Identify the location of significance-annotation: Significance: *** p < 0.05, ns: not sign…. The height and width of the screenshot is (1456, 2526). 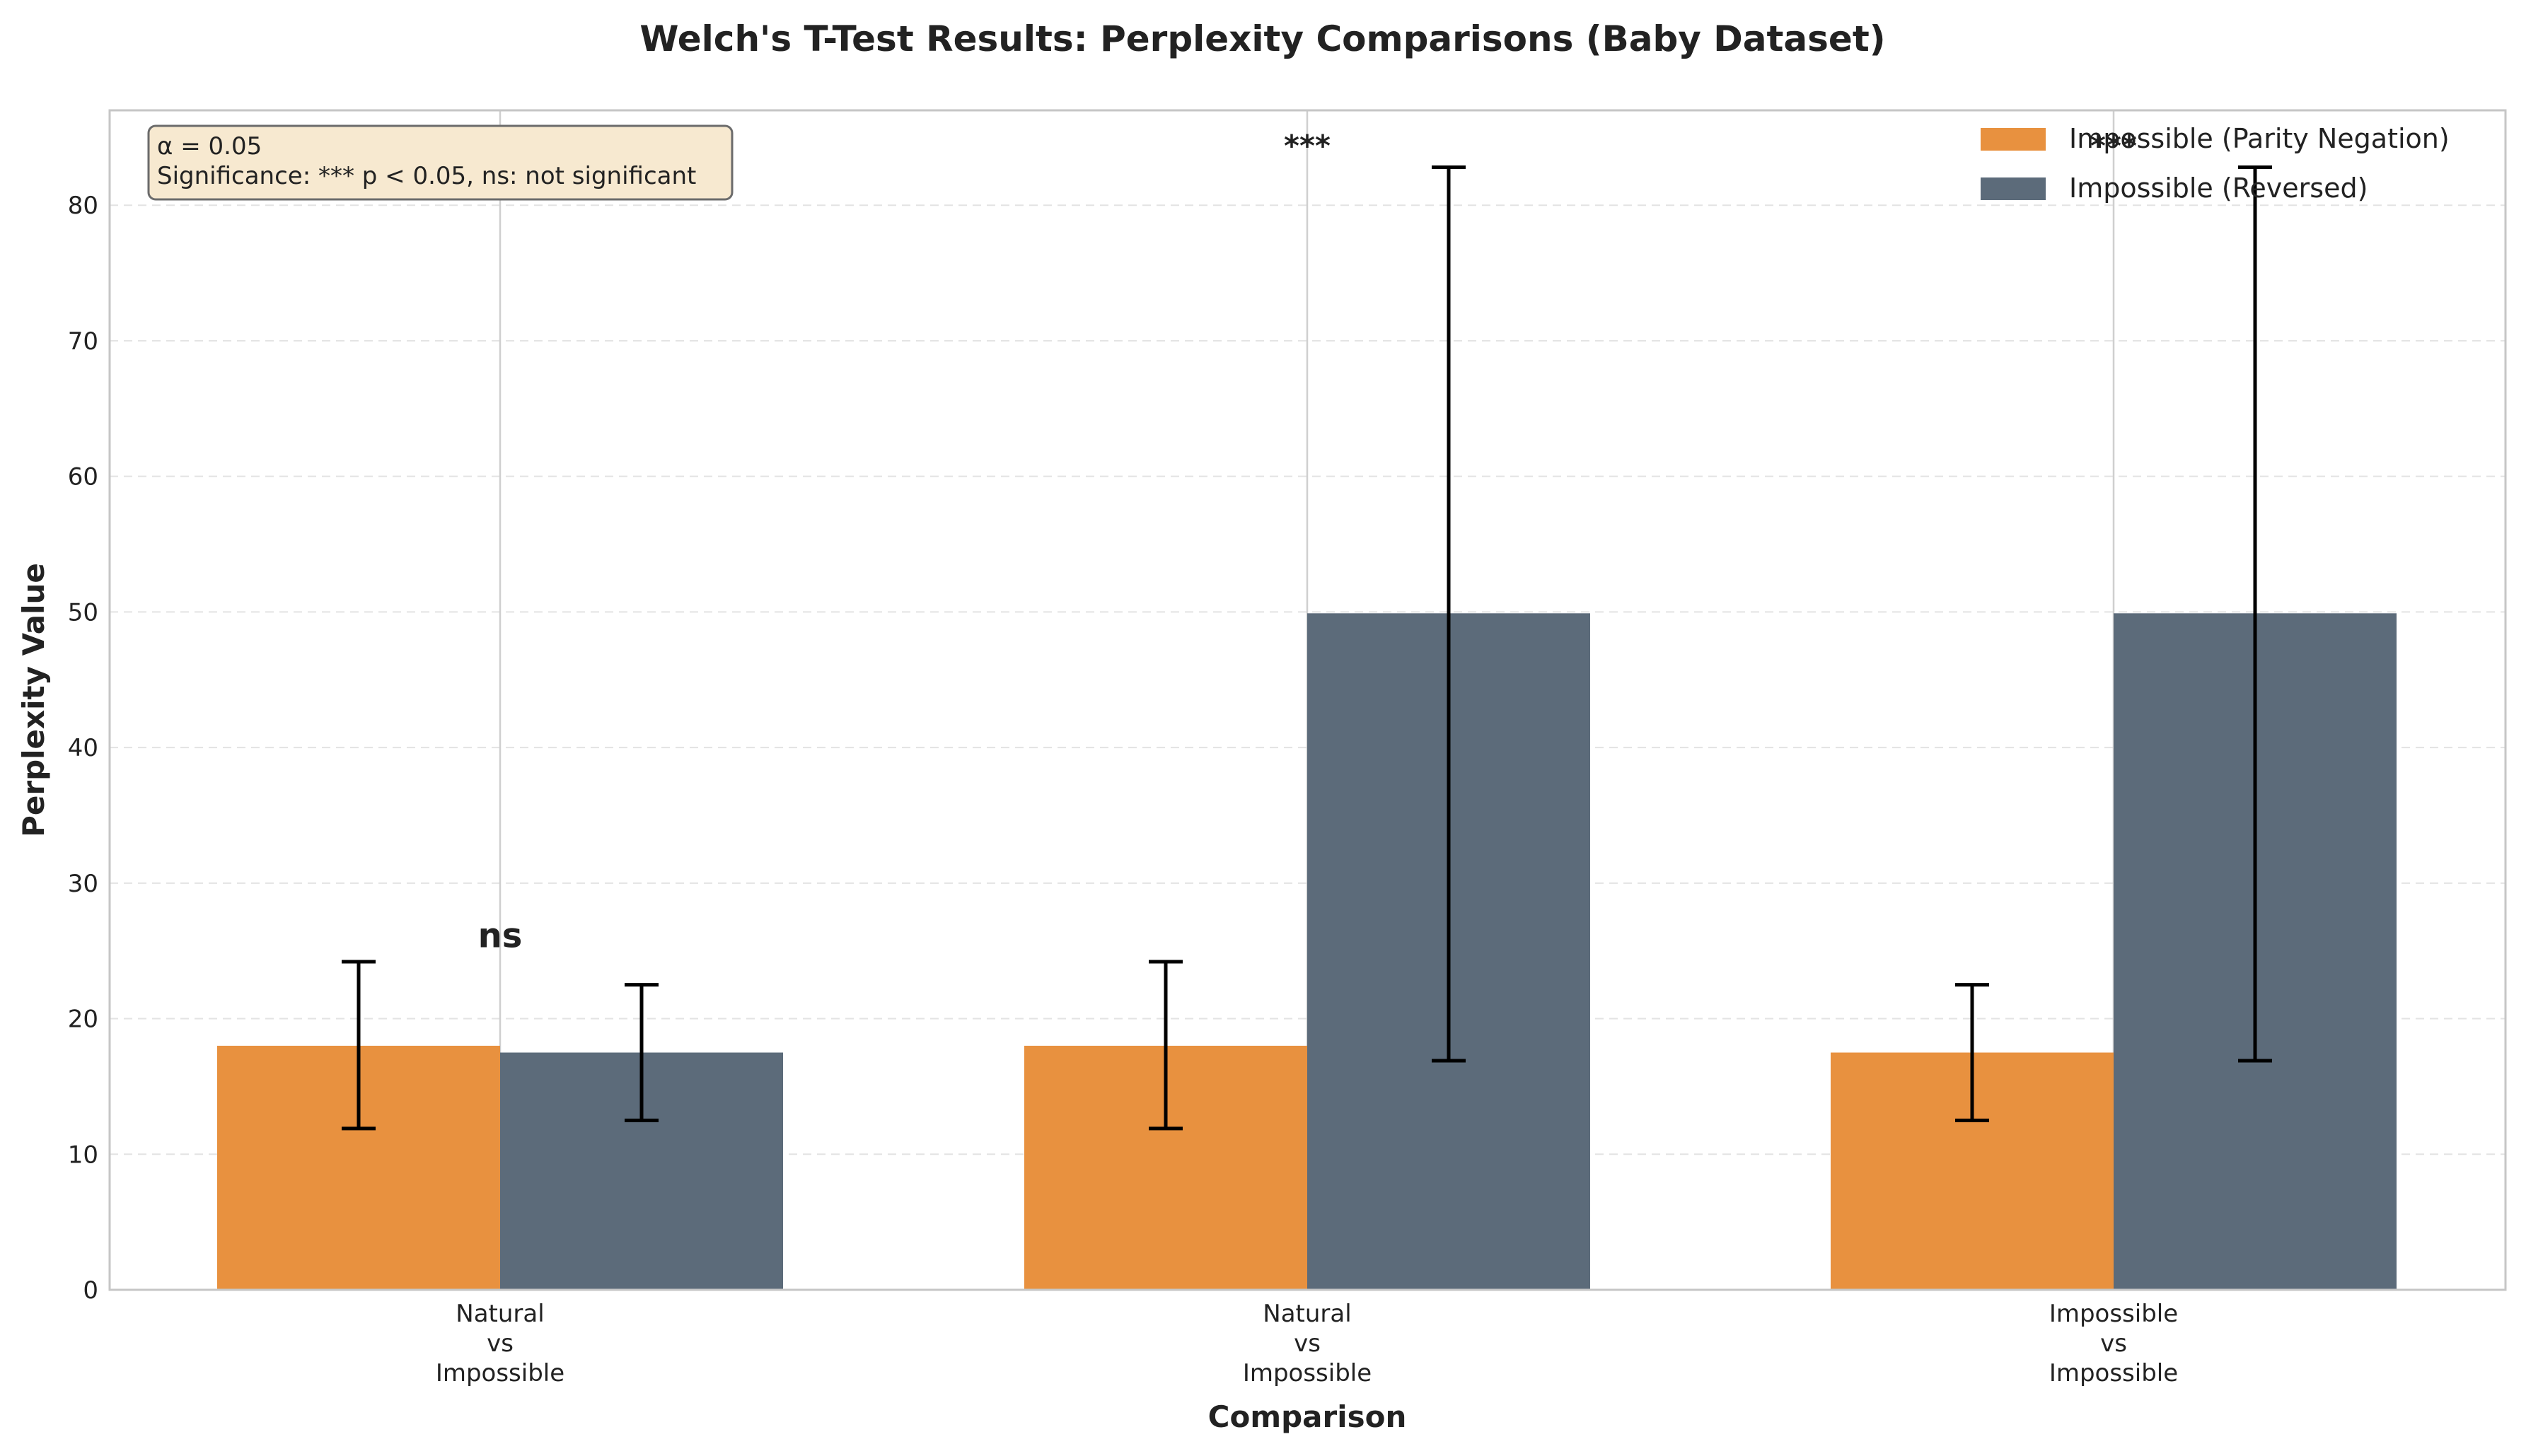
(426, 176).